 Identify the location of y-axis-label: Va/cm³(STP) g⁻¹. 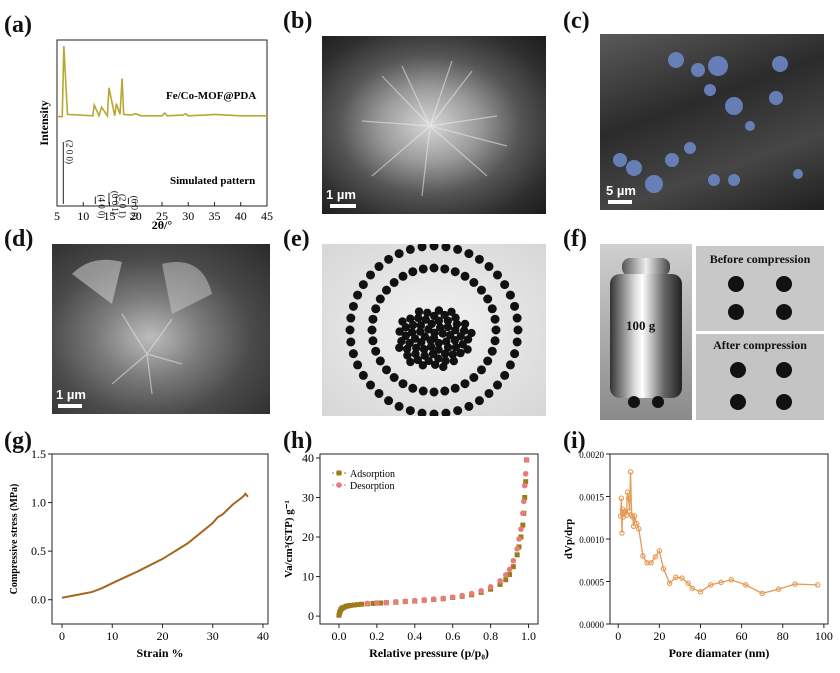
(289, 539).